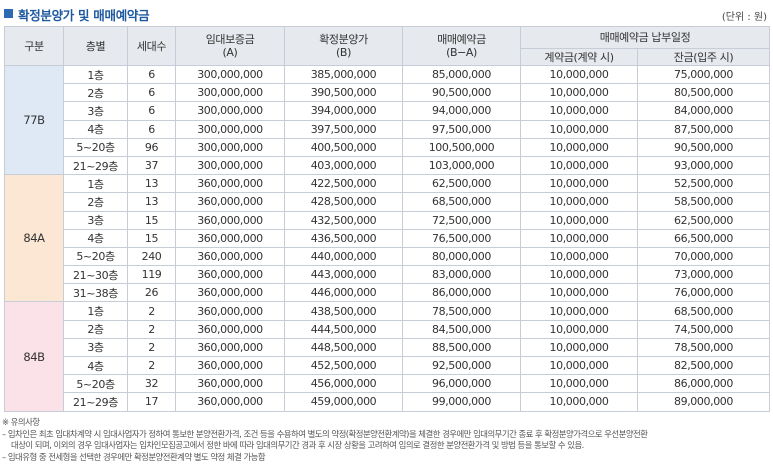 The height and width of the screenshot is (469, 773). Describe the element at coordinates (703, 293) in the screenshot. I see `balance-cell: 76,000,000` at that location.